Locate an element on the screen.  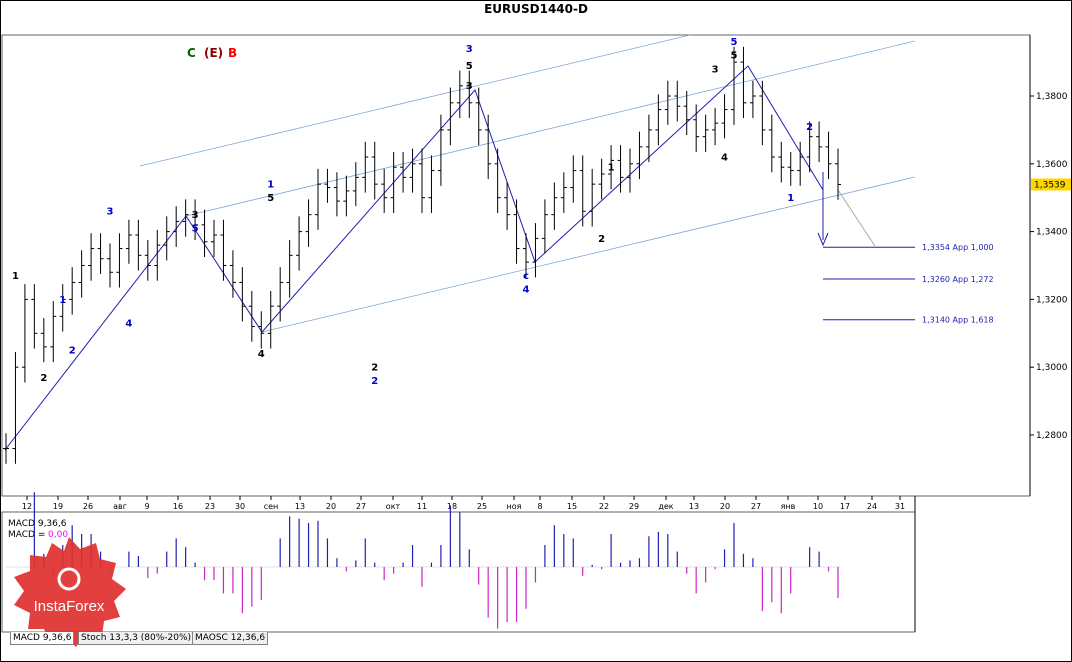
date-tick-label: 30 is located at coordinates (240, 506).